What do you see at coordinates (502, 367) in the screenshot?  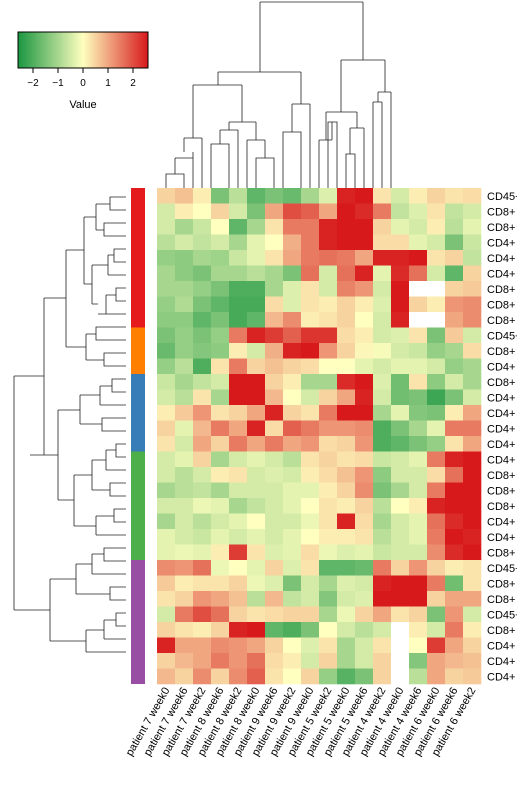 I see `row-label: CD4+ %CD272` at bounding box center [502, 367].